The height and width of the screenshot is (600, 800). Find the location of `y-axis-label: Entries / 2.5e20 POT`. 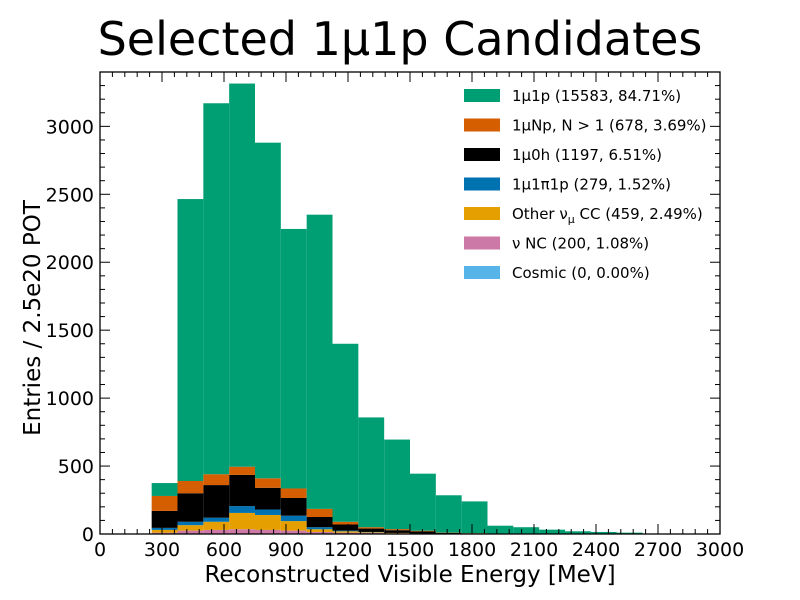

y-axis-label: Entries / 2.5e20 POT is located at coordinates (33, 317).